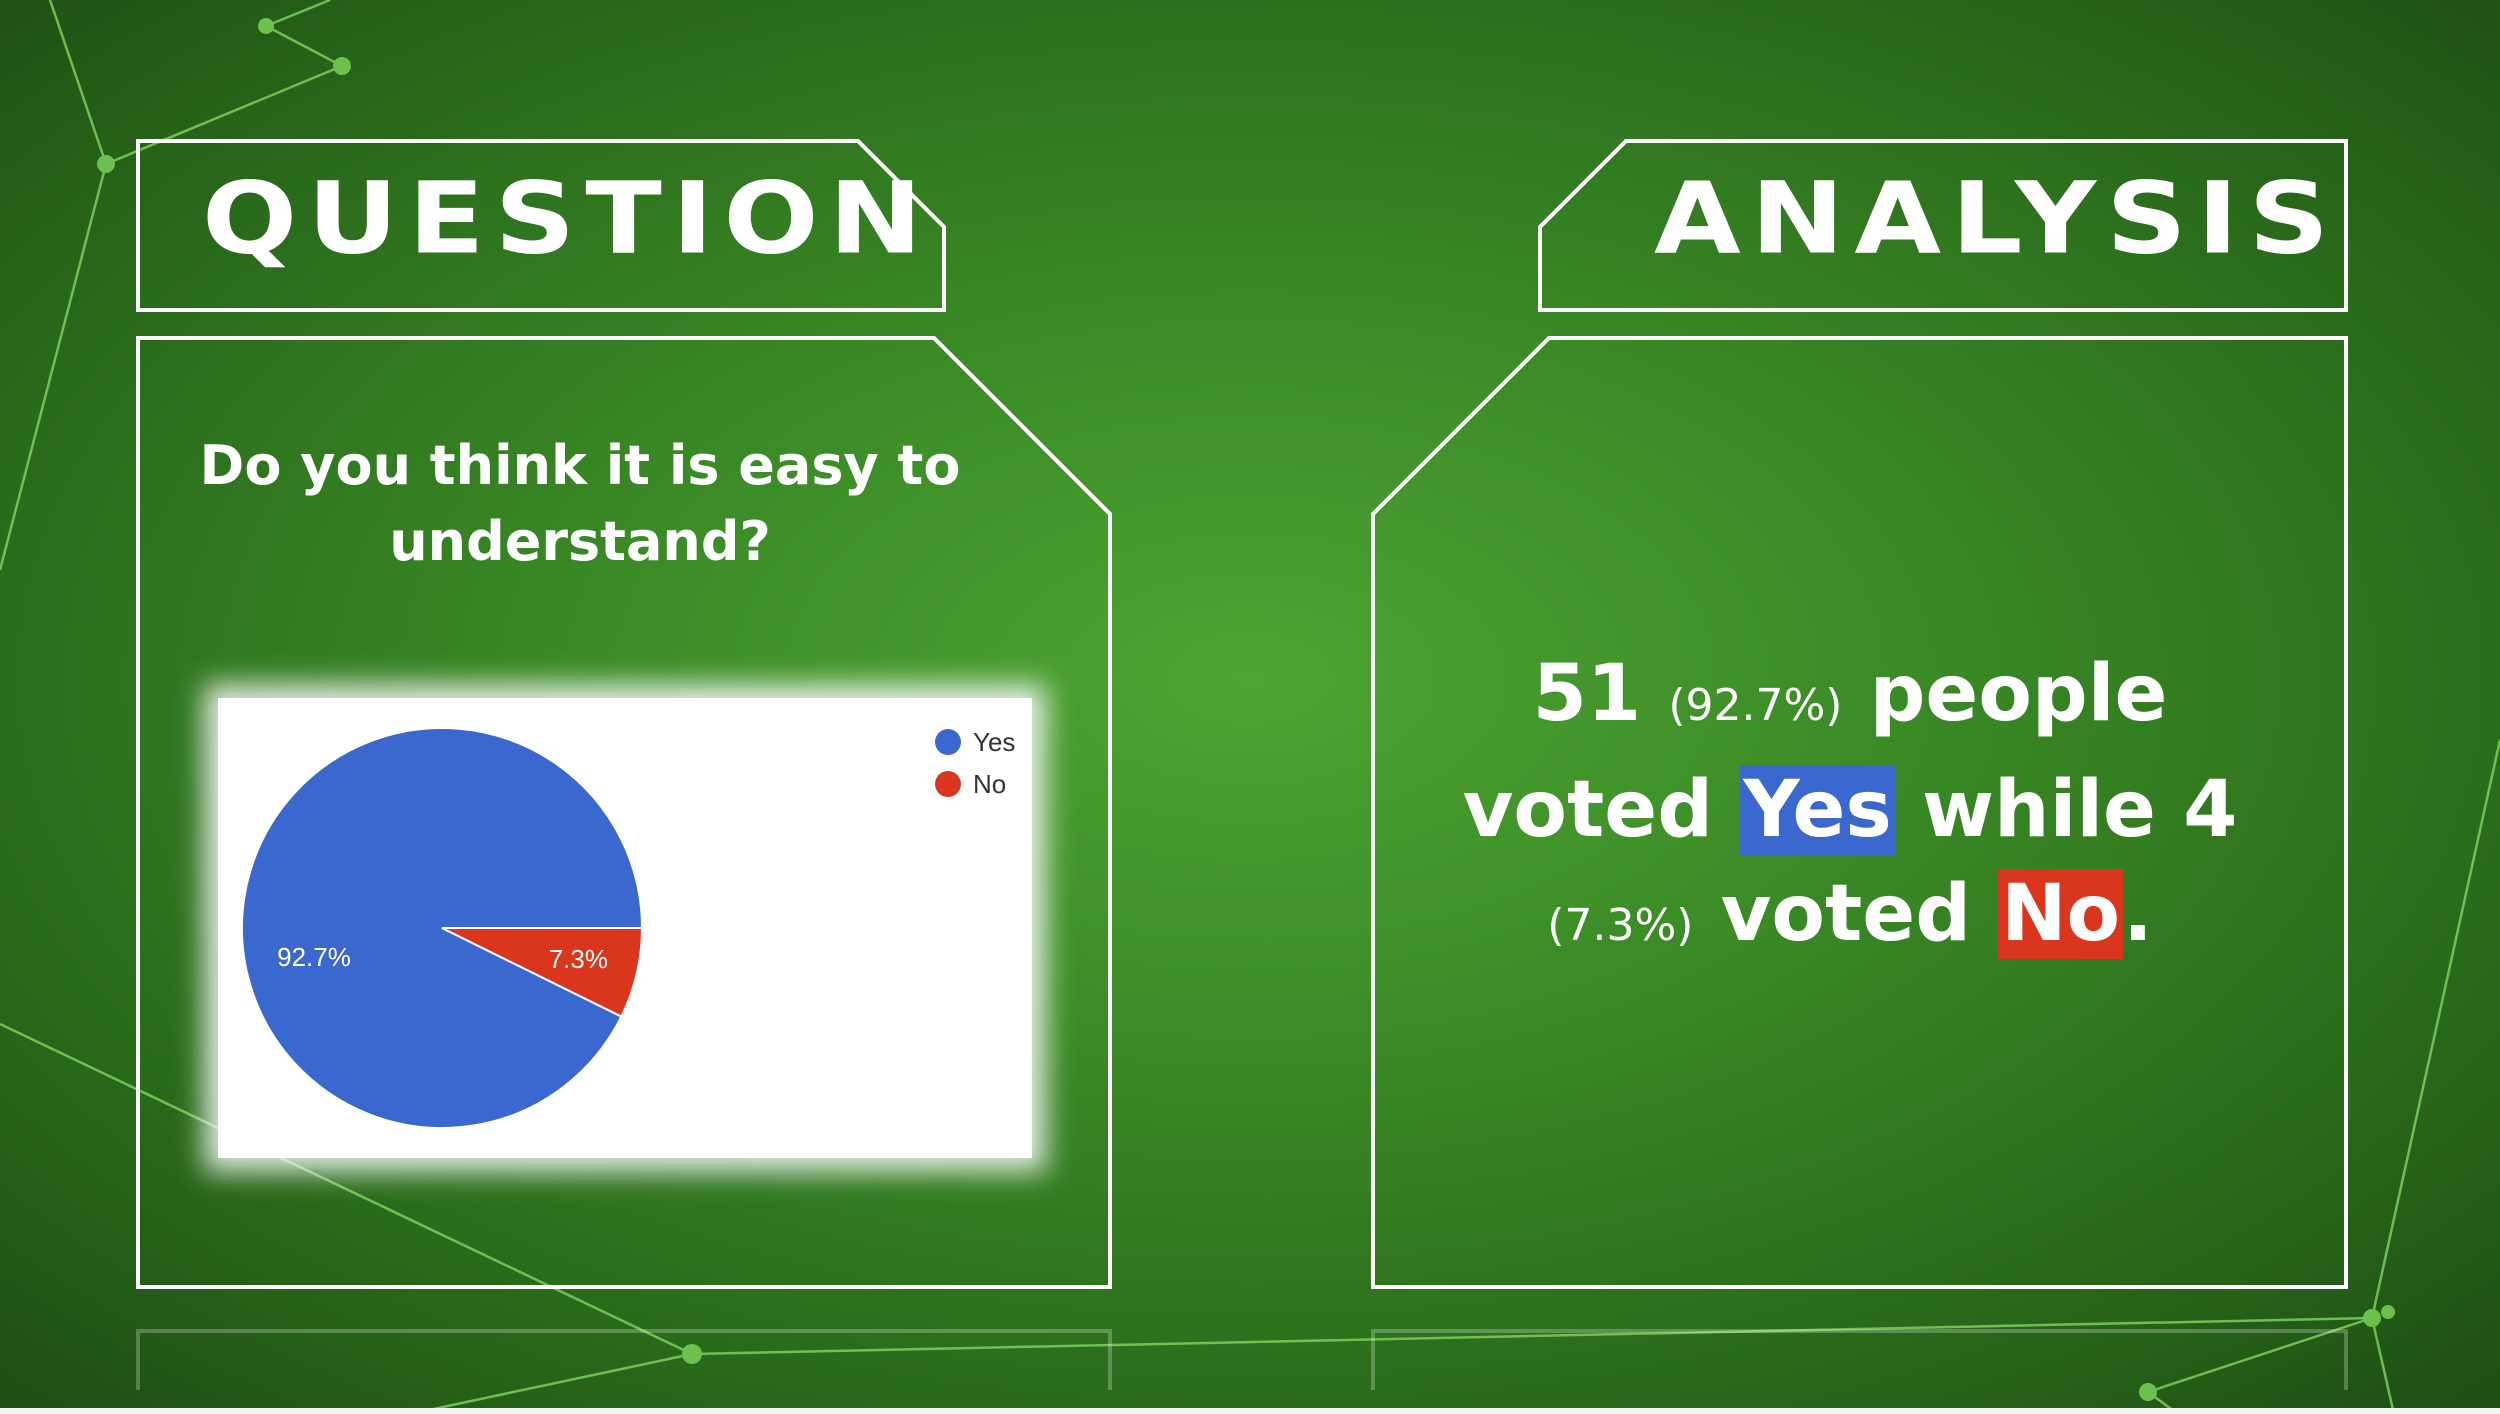  Describe the element at coordinates (314, 957) in the screenshot. I see `pie-label-yes: 92.7%` at that location.